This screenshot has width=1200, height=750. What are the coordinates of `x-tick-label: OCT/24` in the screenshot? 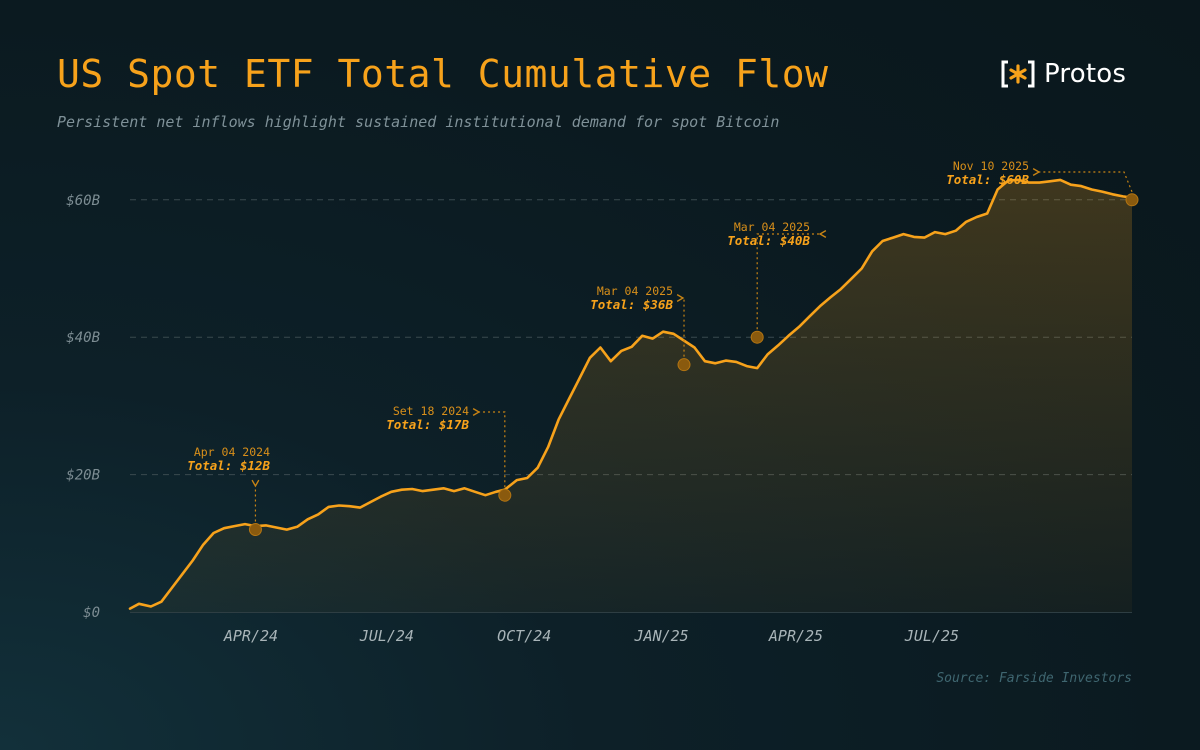 It's located at (524, 636).